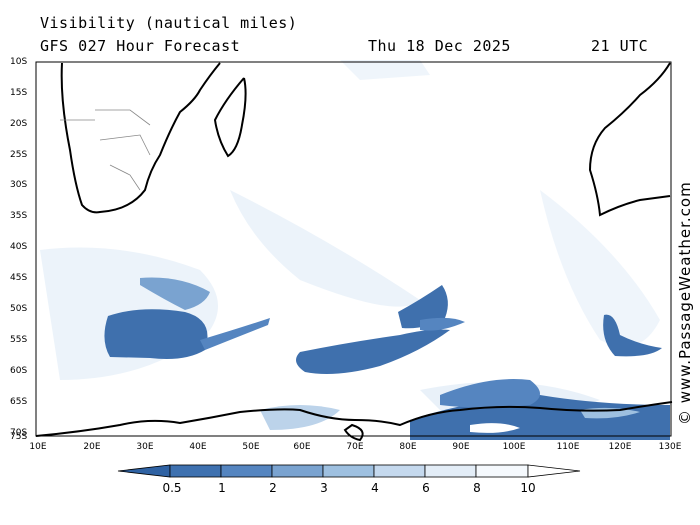 This screenshot has width=700, height=525. Describe the element at coordinates (349, 471) in the screenshot. I see `visibility-colorbar` at that location.